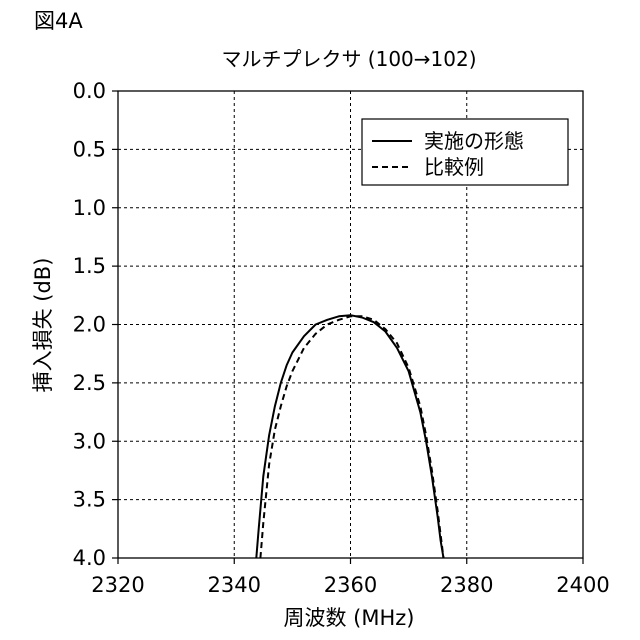  I want to click on y-tick-label: 3.0, so click(89, 441).